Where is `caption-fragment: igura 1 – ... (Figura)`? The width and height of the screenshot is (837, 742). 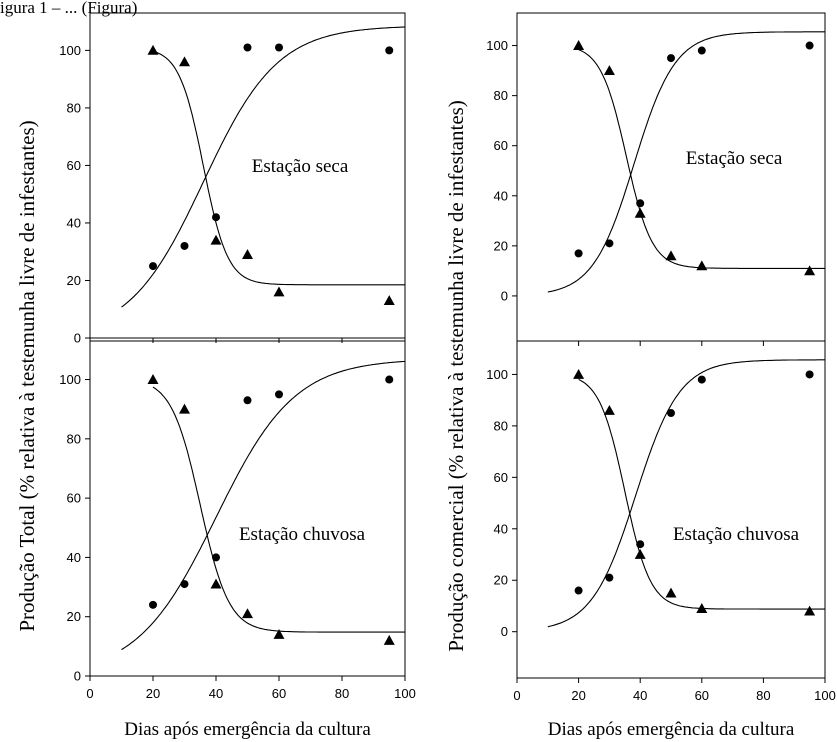
caption-fragment: igura 1 – ... (Figura) is located at coordinates (68, 8).